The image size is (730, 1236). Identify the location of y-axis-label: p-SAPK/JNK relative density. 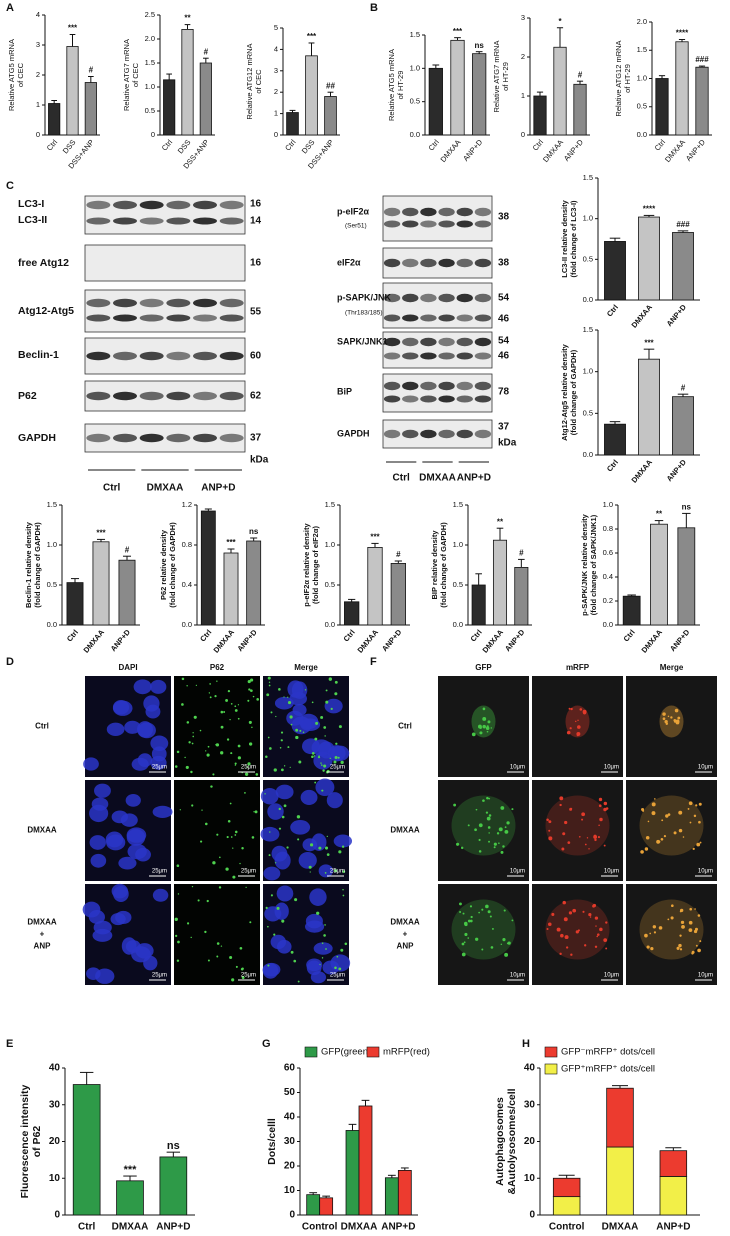
(584, 564).